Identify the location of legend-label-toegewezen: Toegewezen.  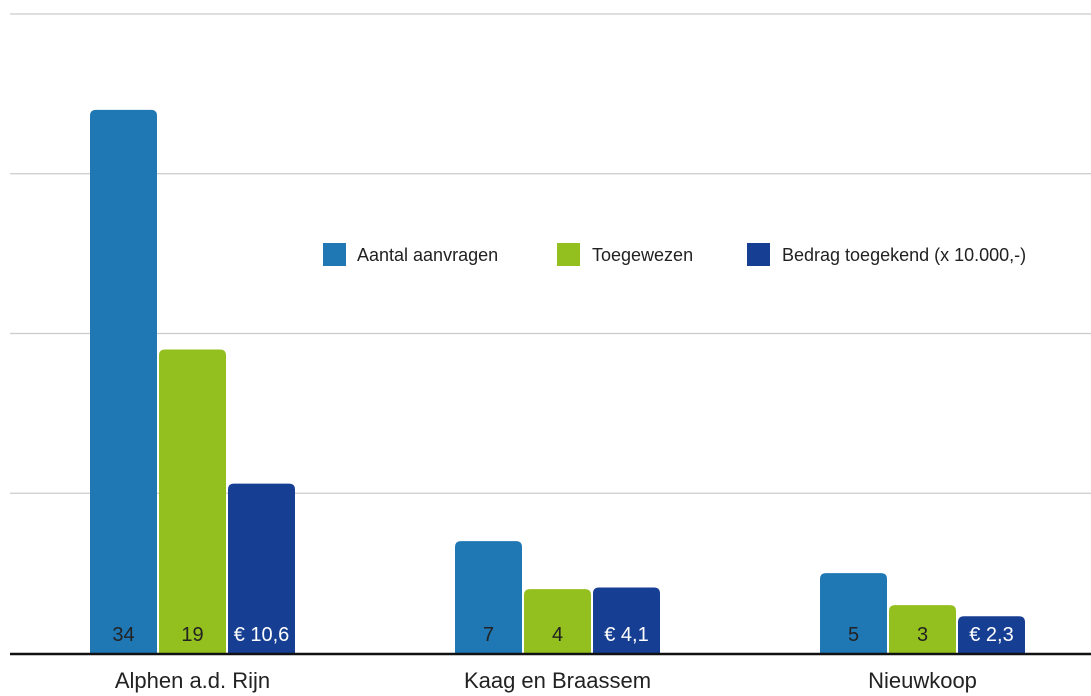
(642, 255).